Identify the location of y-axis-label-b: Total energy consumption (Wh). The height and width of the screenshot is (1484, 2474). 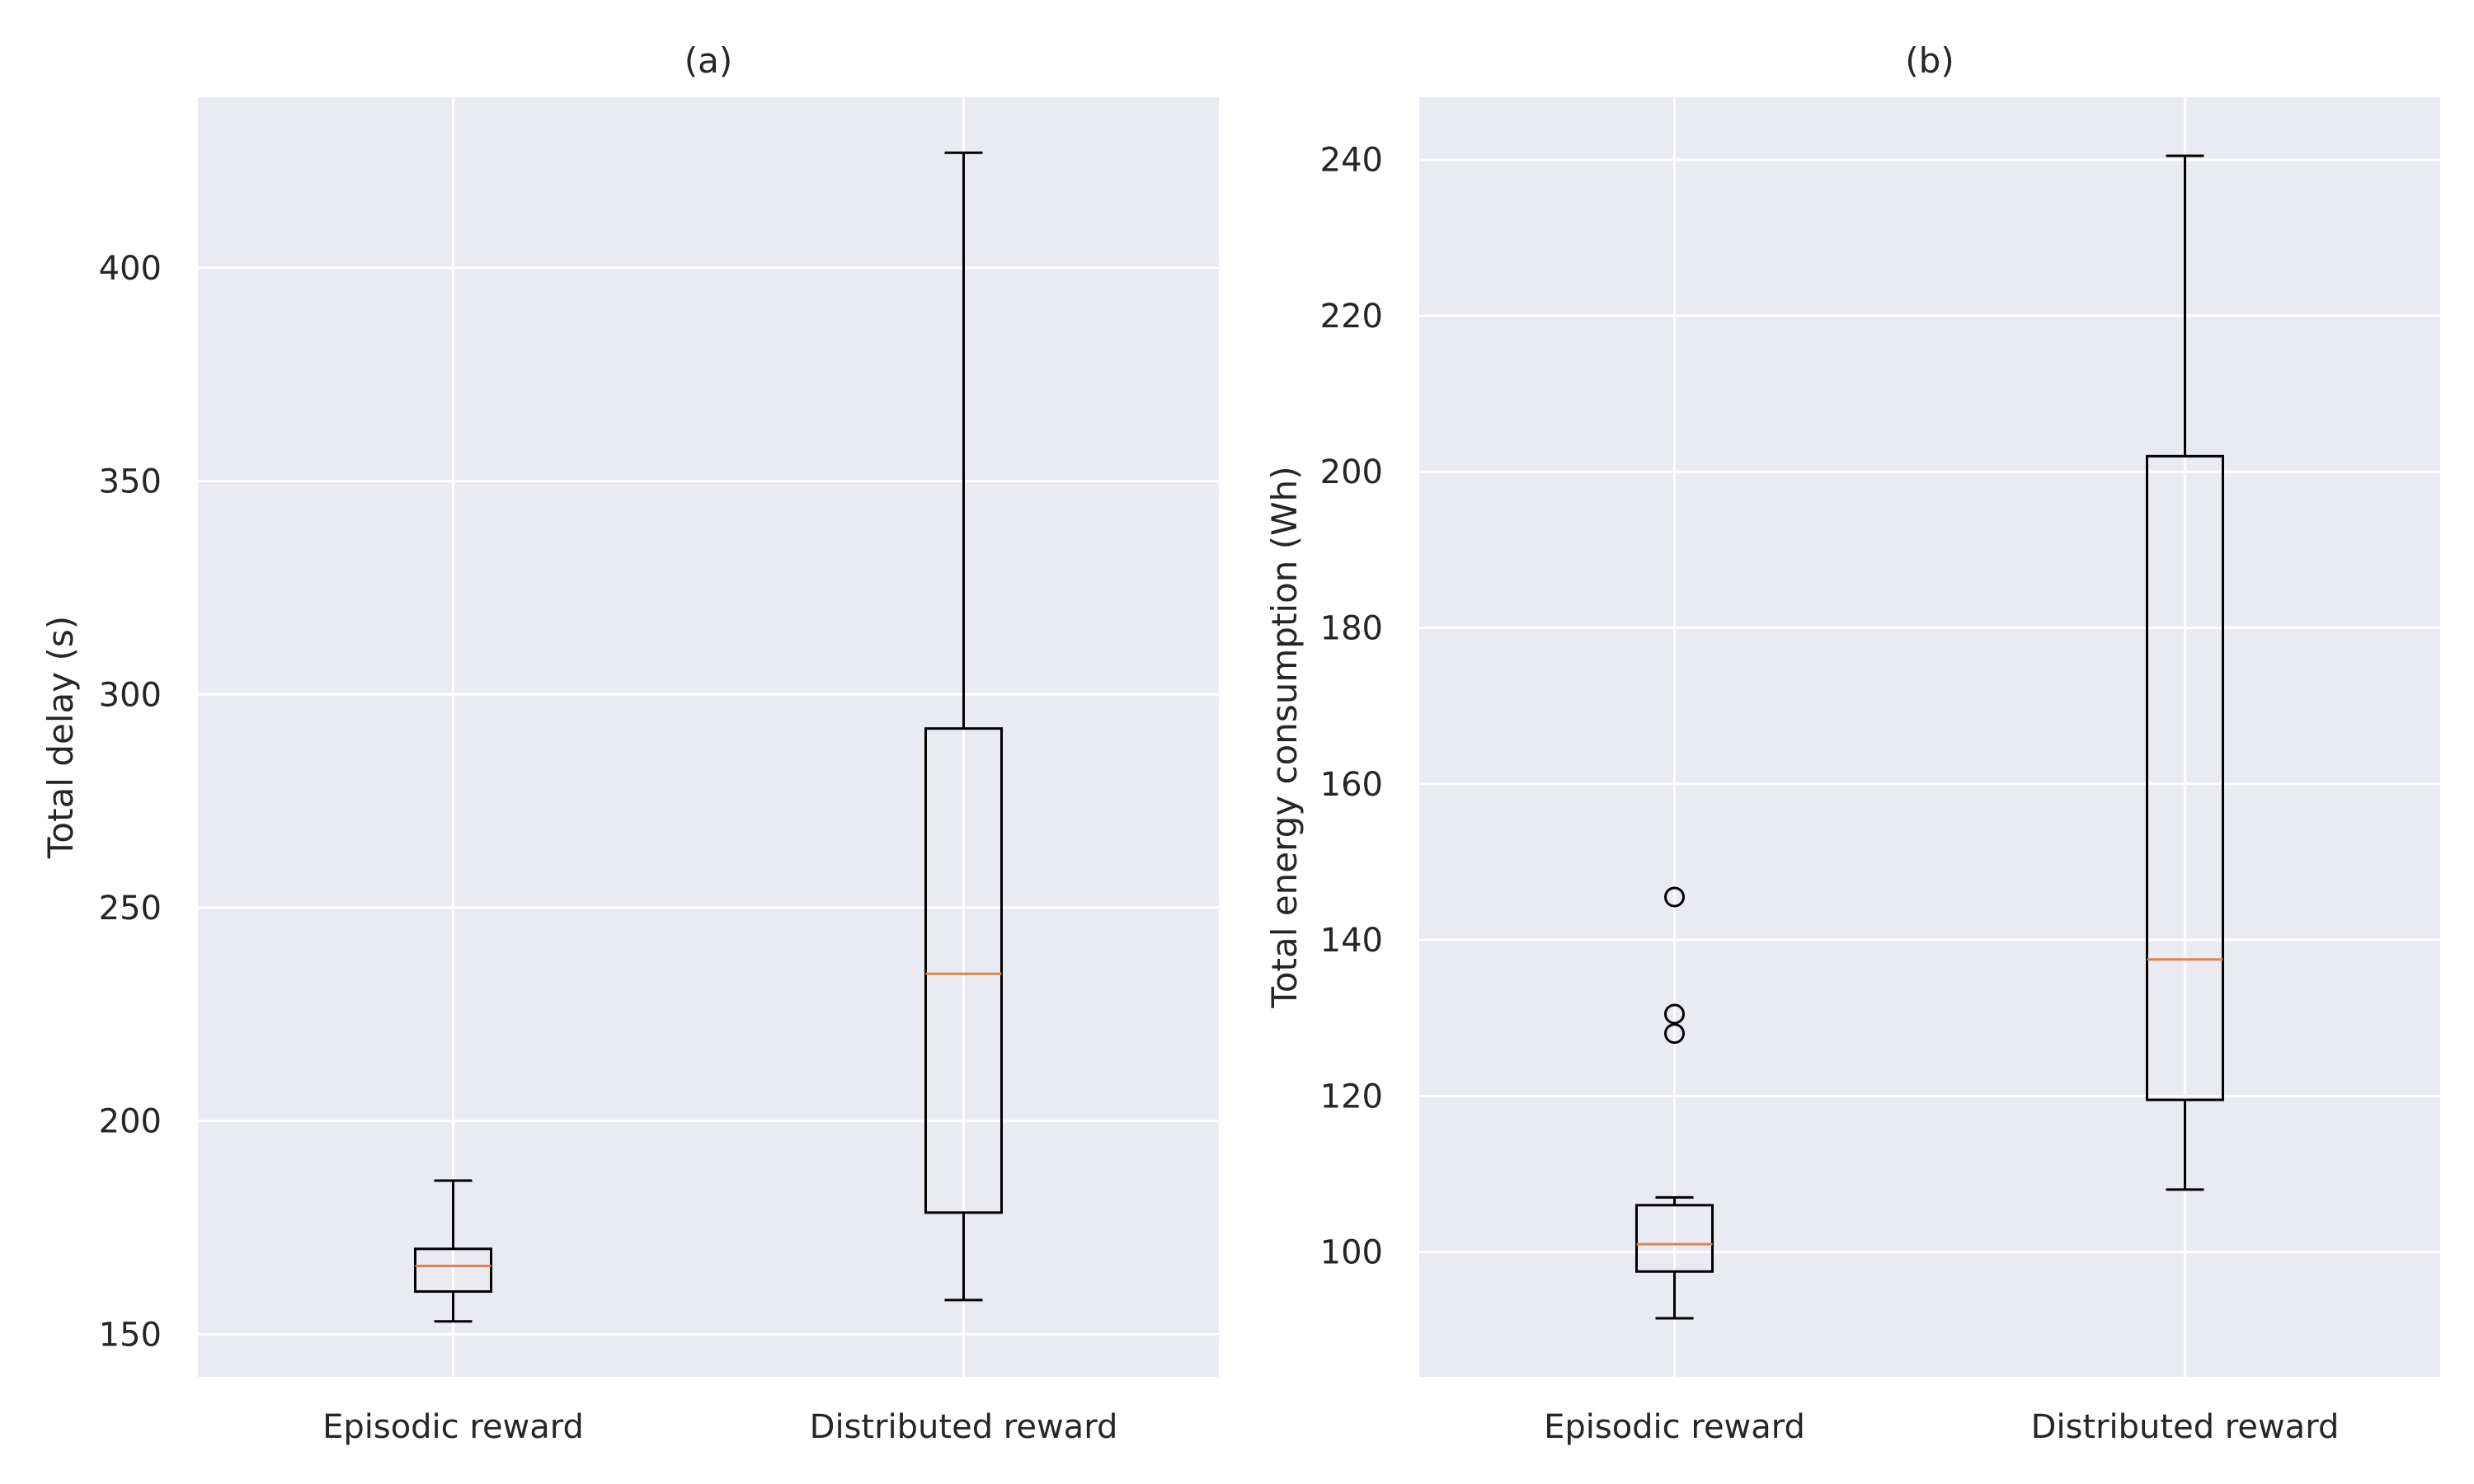
(1284, 737).